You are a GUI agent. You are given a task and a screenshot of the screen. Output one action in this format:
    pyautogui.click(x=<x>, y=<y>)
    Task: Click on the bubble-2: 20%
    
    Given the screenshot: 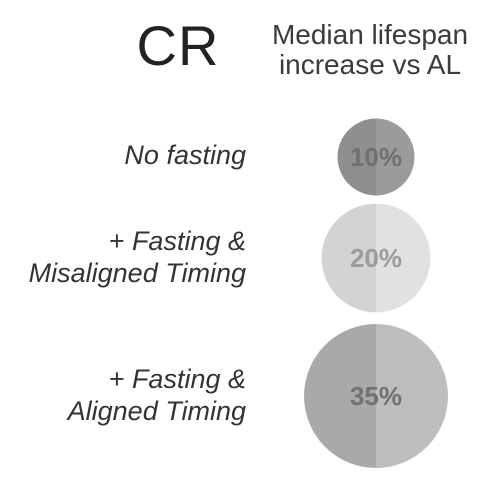 What is the action you would take?
    pyautogui.click(x=376, y=258)
    